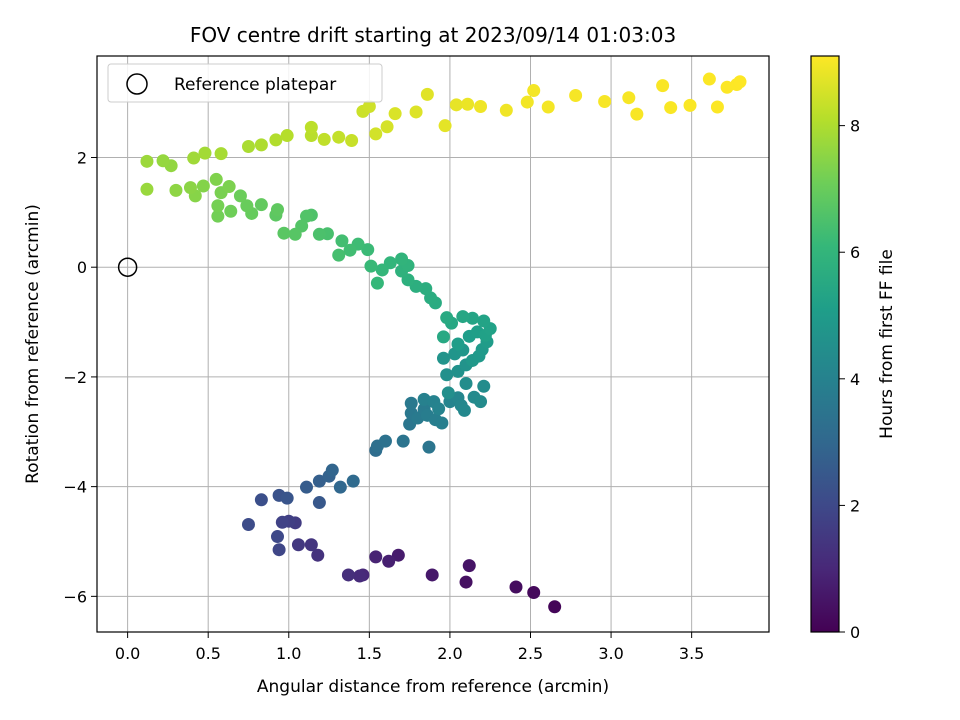 The width and height of the screenshot is (960, 720). I want to click on x-tick-label: 2.0, so click(449, 653).